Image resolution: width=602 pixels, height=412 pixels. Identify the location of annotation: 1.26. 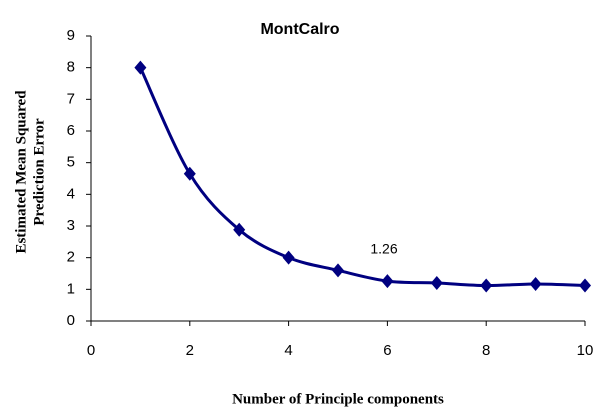
(383, 249).